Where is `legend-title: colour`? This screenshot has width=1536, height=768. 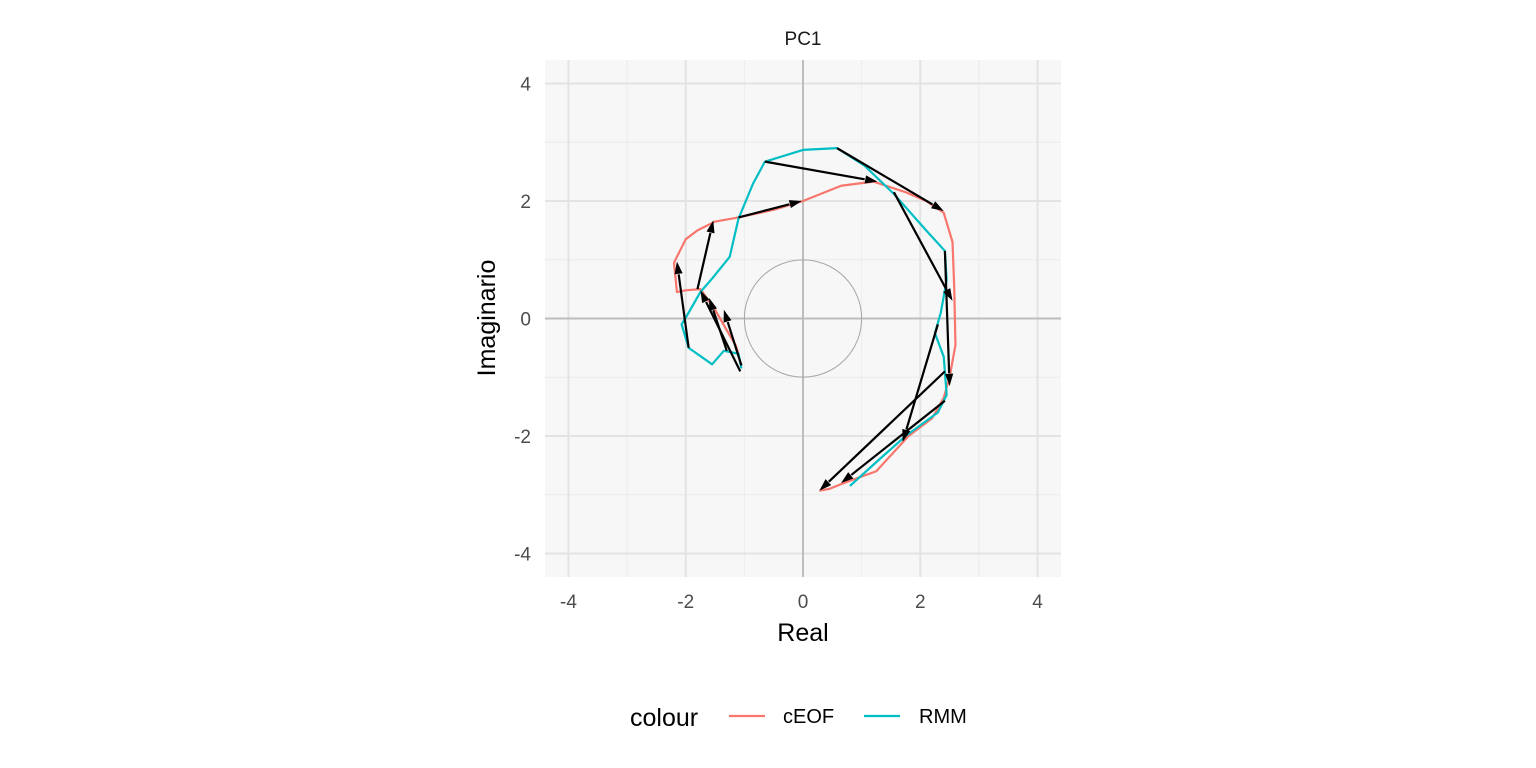 legend-title: colour is located at coordinates (664, 718).